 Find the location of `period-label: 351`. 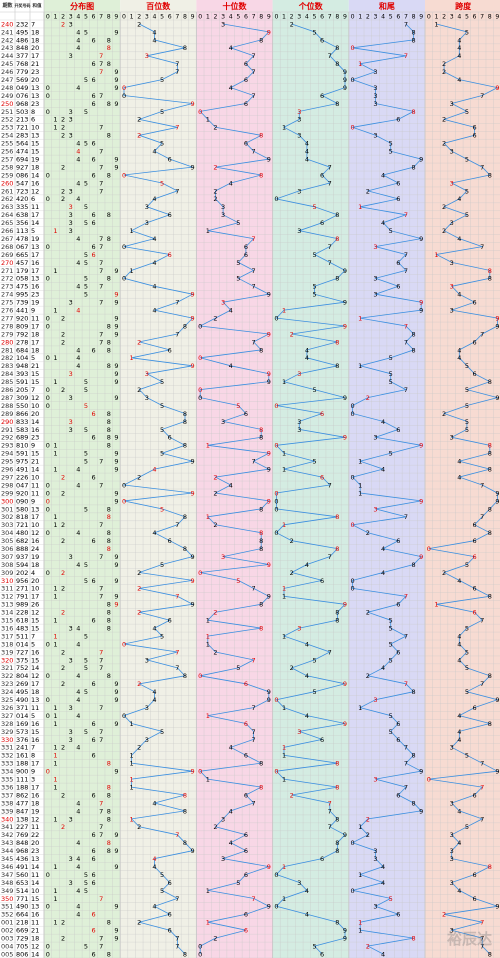

period-label: 351 is located at coordinates (7, 907).